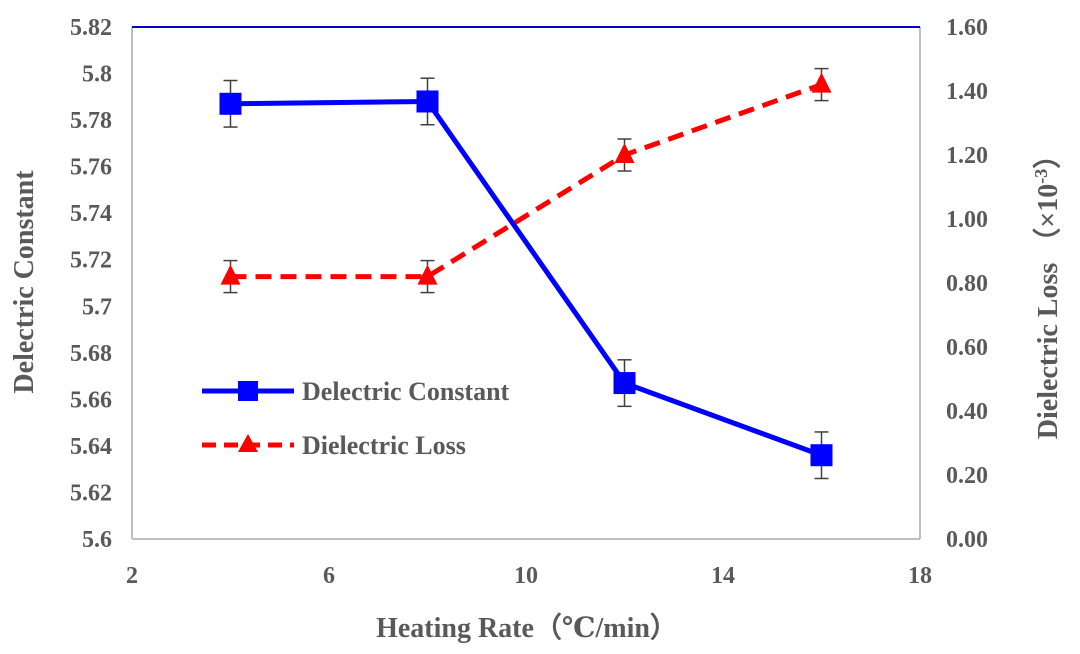 The height and width of the screenshot is (654, 1080). What do you see at coordinates (329, 576) in the screenshot?
I see `x-tick-label: 6` at bounding box center [329, 576].